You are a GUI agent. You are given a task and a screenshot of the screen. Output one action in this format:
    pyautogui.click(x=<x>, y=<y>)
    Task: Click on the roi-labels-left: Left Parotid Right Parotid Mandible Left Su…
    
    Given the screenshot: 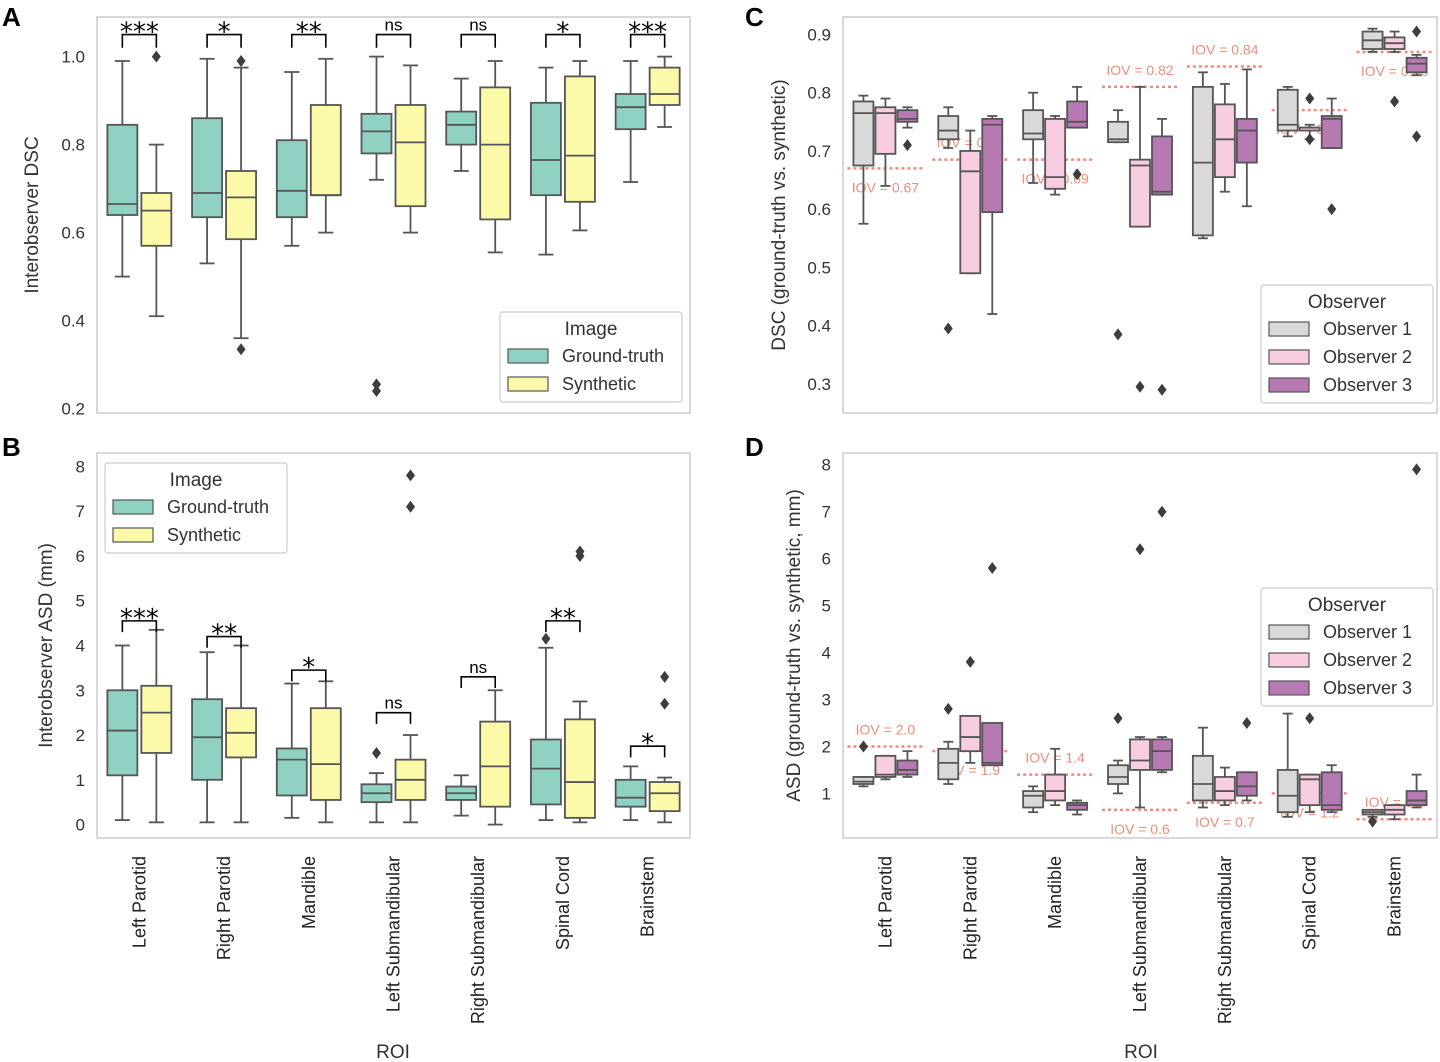 What is the action you would take?
    pyautogui.click(x=393, y=940)
    